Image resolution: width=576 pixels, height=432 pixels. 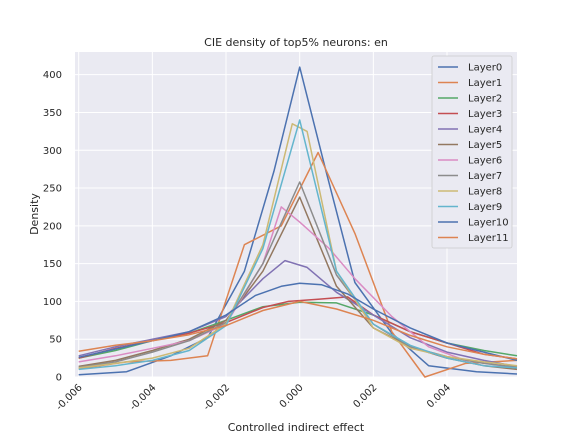 What do you see at coordinates (485, 114) in the screenshot?
I see `legend-entry: Layer3` at bounding box center [485, 114].